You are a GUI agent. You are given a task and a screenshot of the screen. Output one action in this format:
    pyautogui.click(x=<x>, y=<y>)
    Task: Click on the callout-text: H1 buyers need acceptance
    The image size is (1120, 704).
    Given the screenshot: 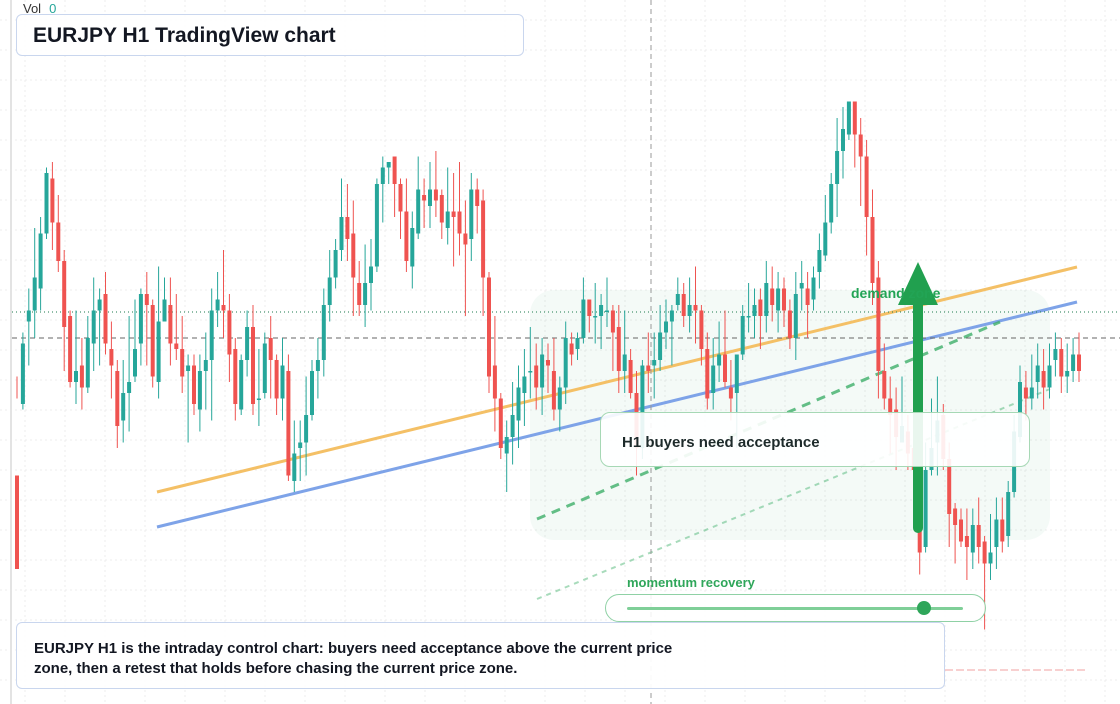 What is the action you would take?
    pyautogui.click(x=721, y=442)
    